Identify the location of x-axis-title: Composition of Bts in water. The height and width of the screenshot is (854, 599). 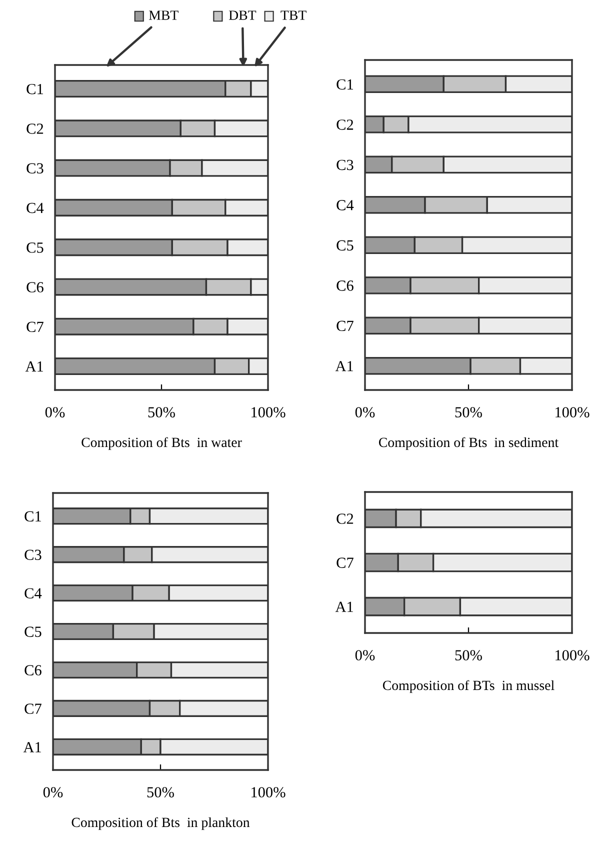
(162, 443).